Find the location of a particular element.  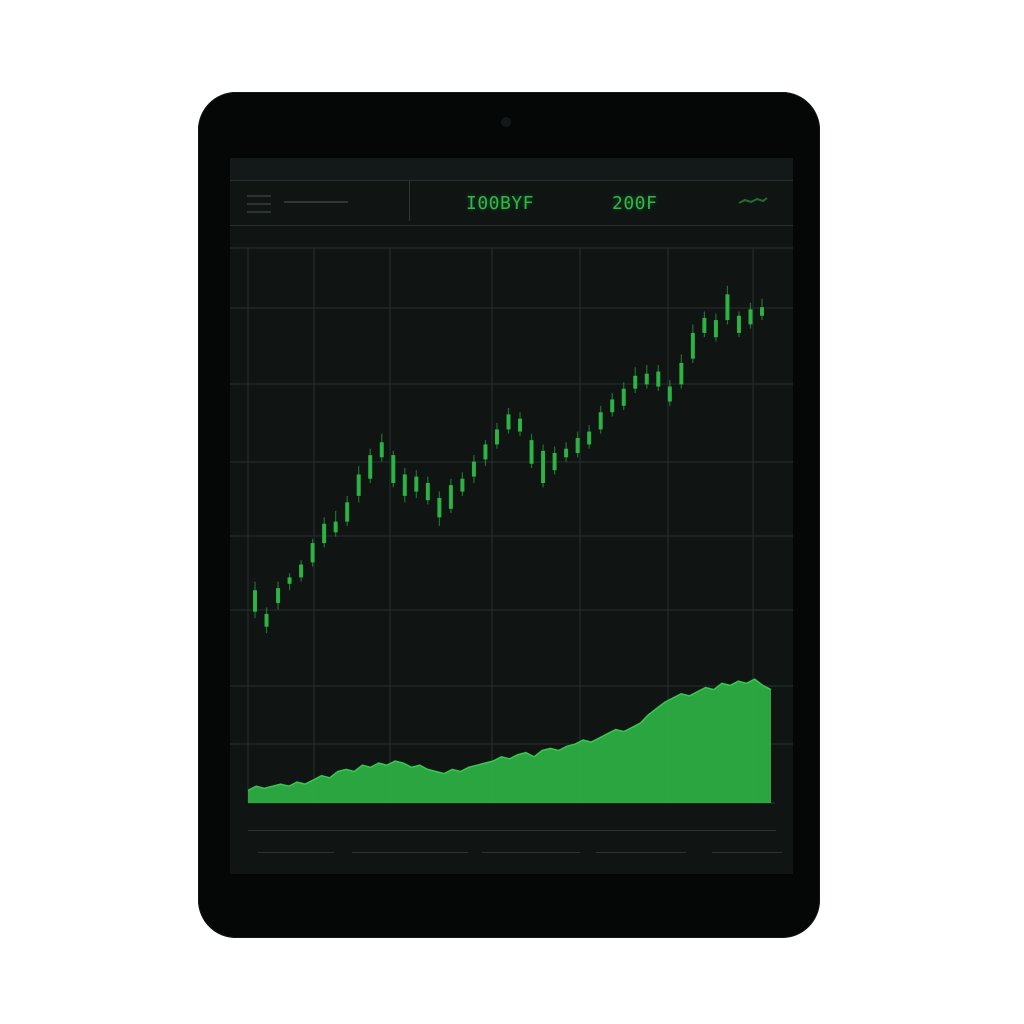

front-camera is located at coordinates (506, 122).